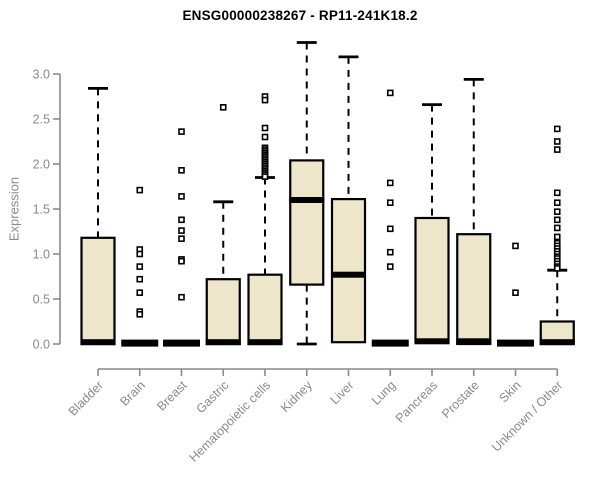 The image size is (600, 500). I want to click on box-liver, so click(348, 199).